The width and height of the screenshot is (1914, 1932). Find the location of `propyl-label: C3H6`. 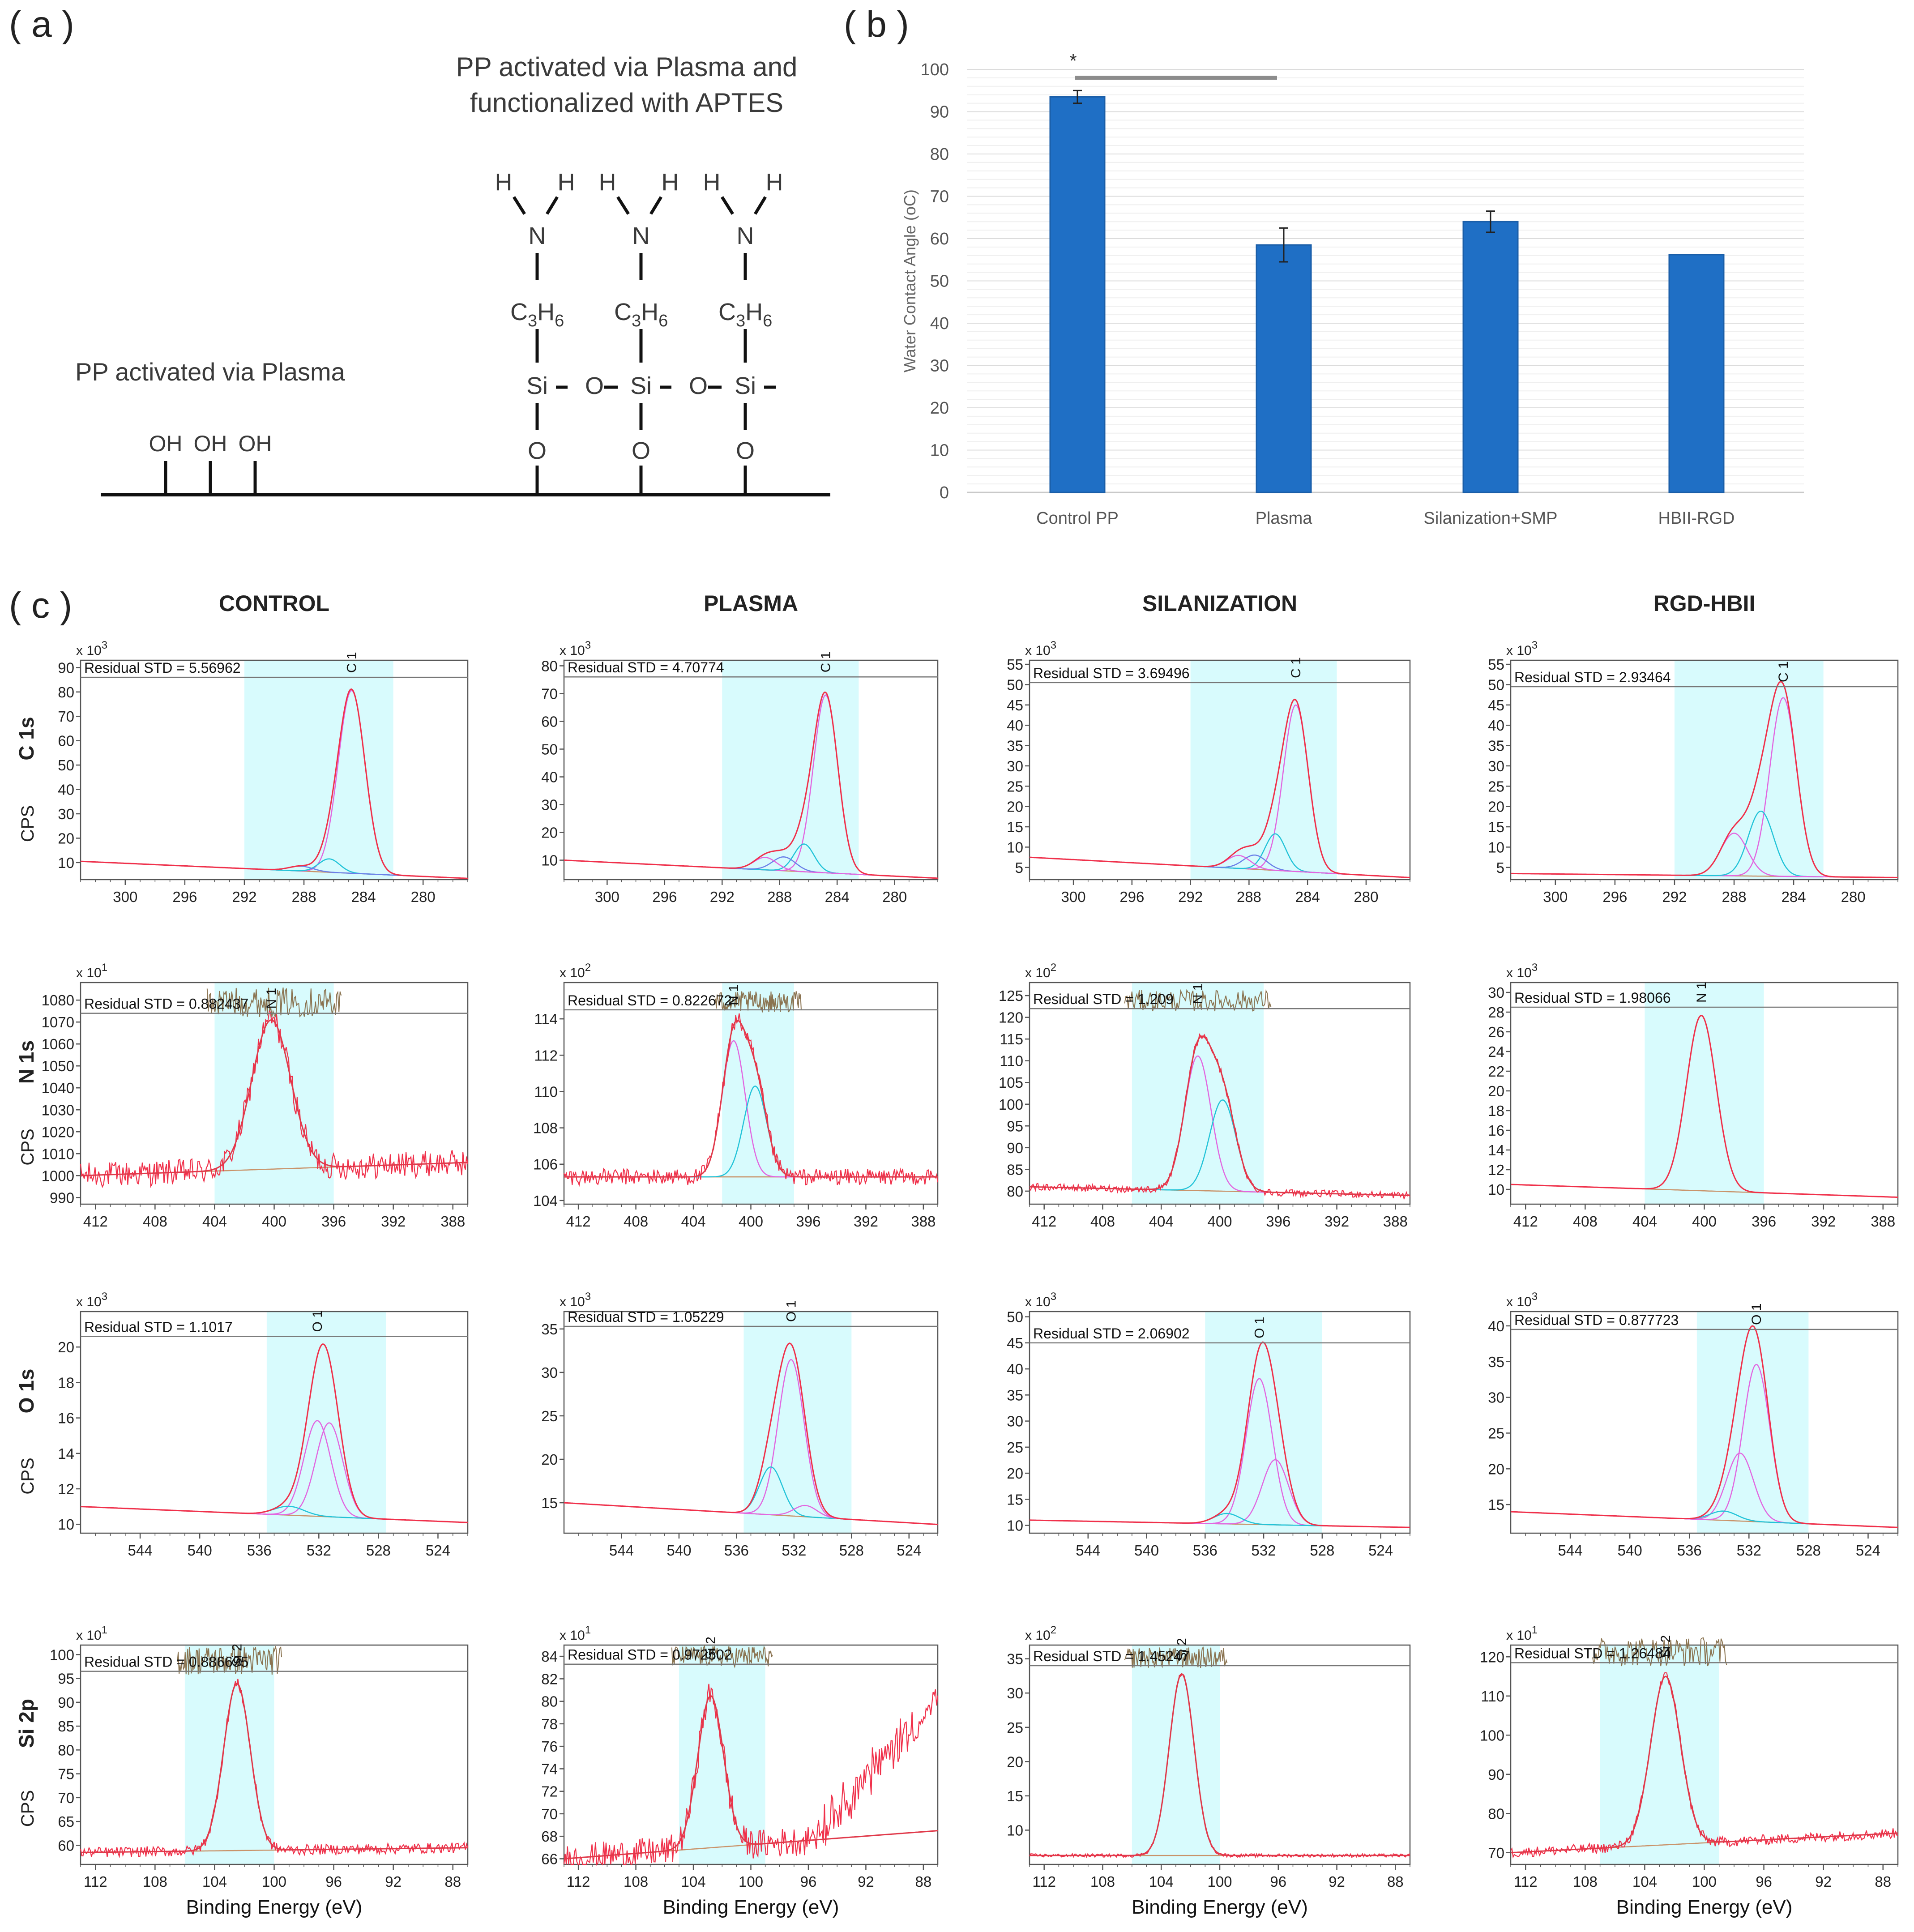

propyl-label: C3H6 is located at coordinates (537, 314).